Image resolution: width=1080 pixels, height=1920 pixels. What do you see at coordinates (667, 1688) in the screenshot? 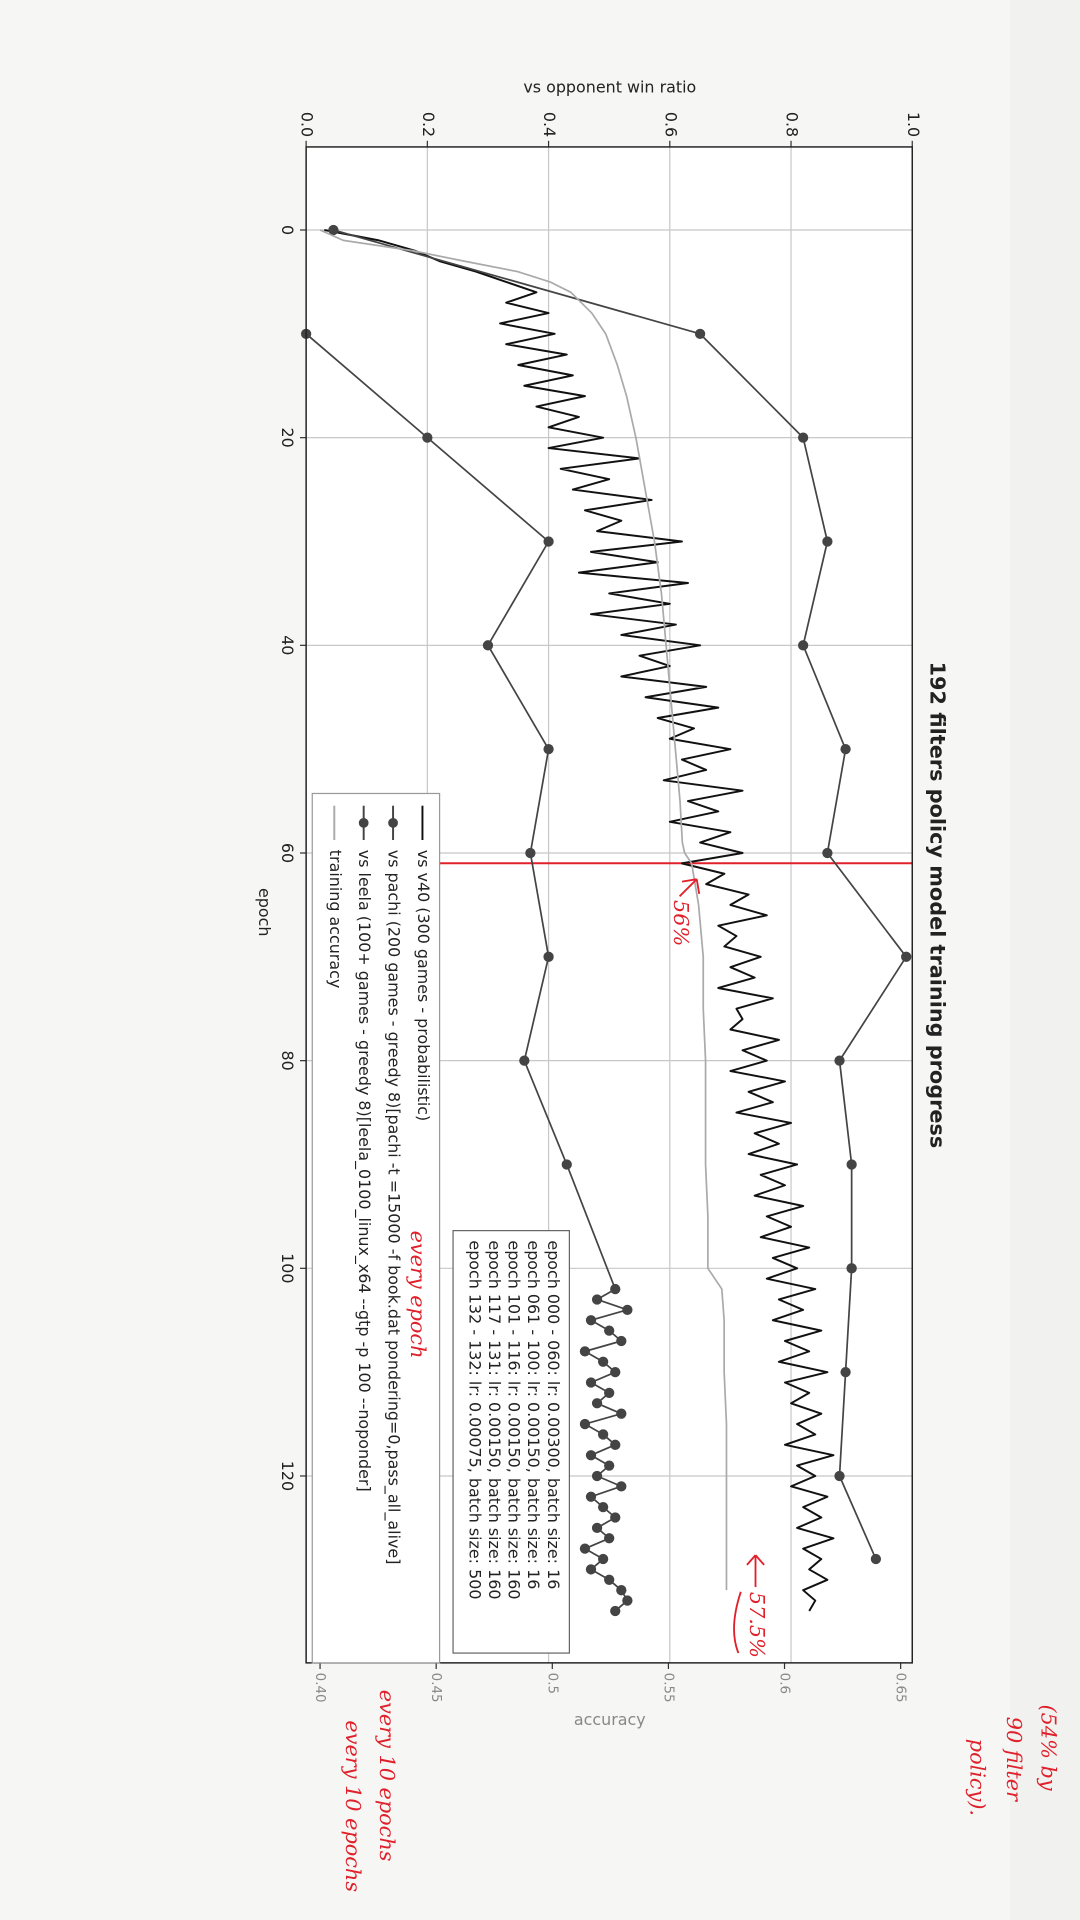
I see `y2-tick-label: 0.55` at bounding box center [667, 1688].